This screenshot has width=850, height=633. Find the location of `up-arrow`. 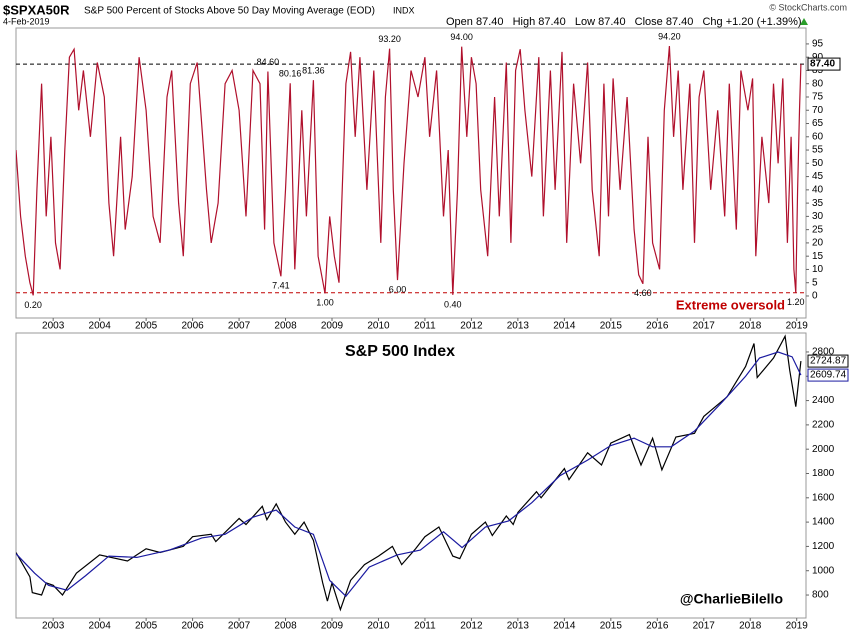

up-arrow is located at coordinates (804, 21).